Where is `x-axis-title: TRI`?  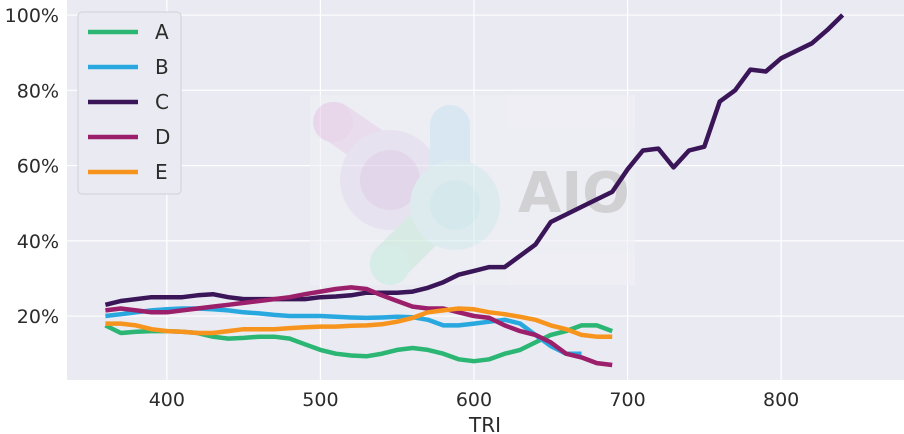 x-axis-title: TRI is located at coordinates (484, 423).